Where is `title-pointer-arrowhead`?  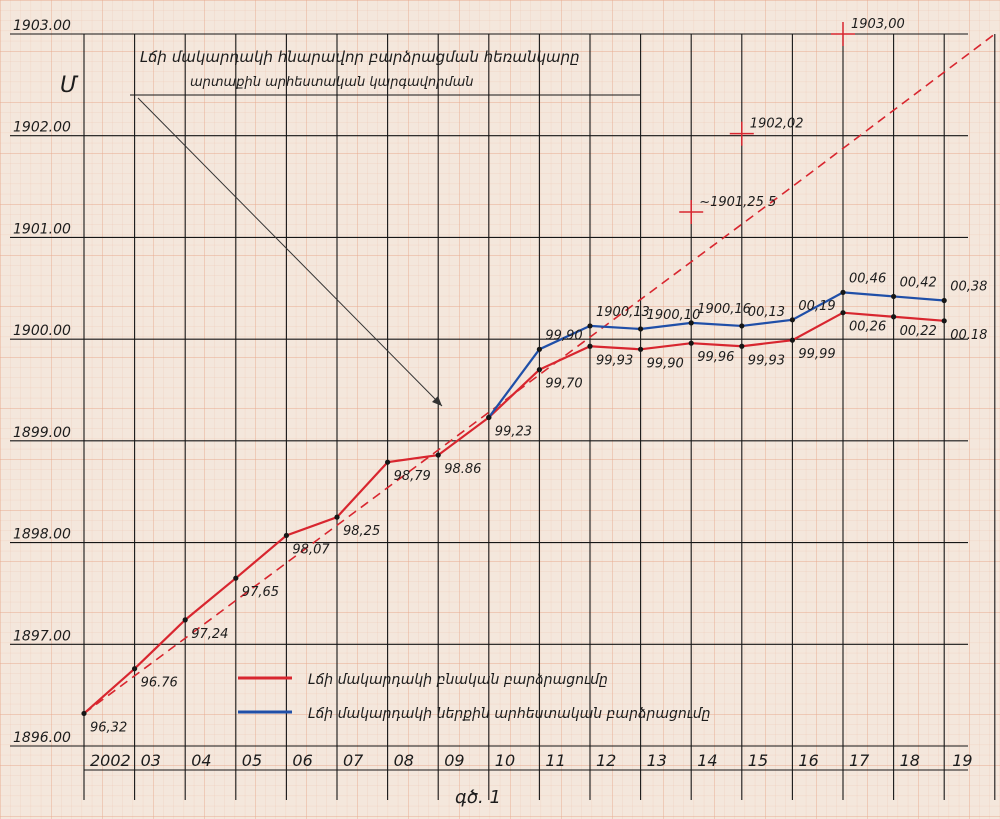
title-pointer-arrowhead is located at coordinates (437, 401).